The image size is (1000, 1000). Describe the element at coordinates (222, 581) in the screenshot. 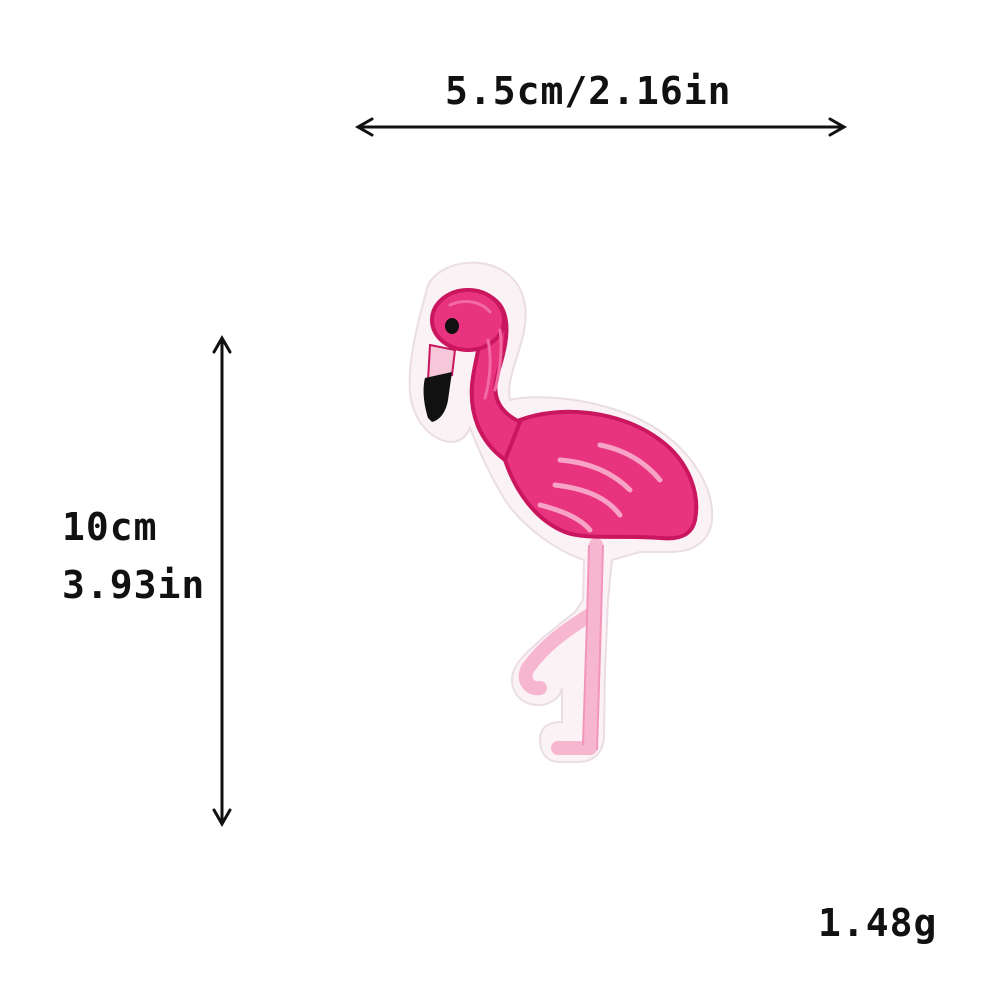

I see `height-arrow` at that location.